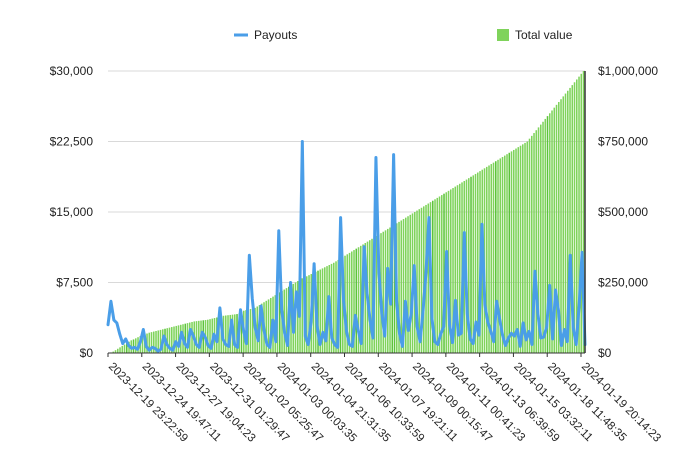  Describe the element at coordinates (403, 35) in the screenshot. I see `legend: Payouts Total value` at that location.